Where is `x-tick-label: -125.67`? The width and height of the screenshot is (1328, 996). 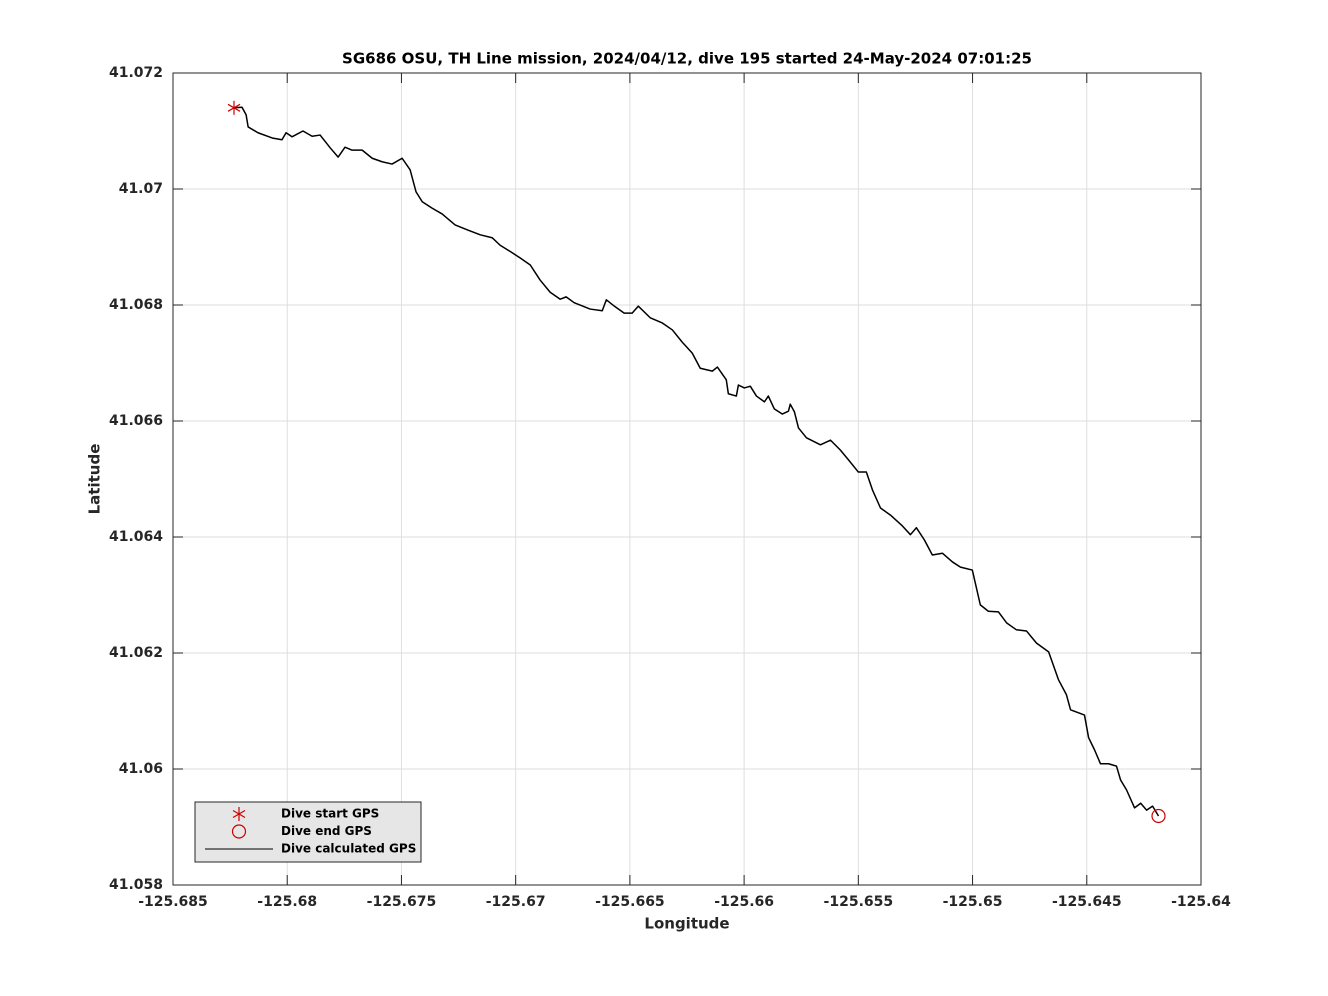
x-tick-label: -125.67 is located at coordinates (516, 902).